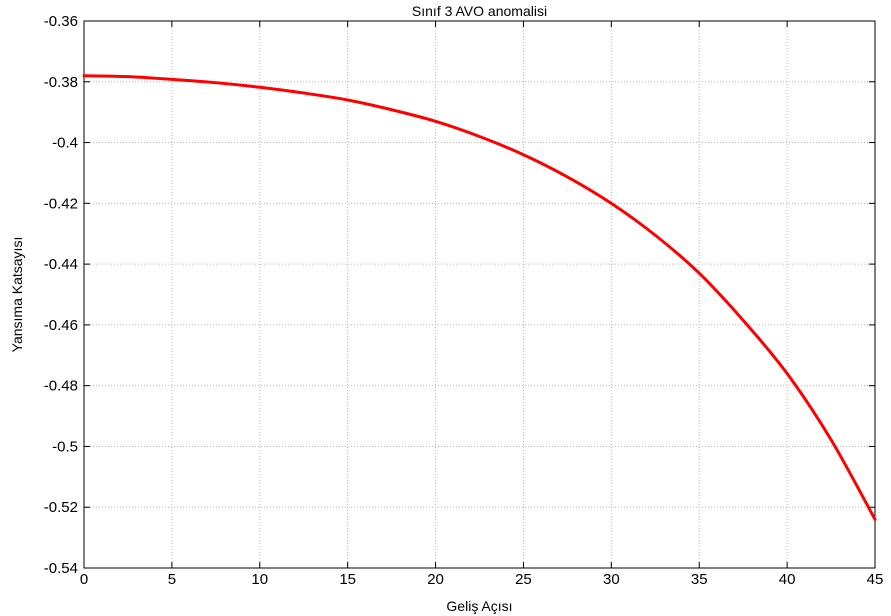  What do you see at coordinates (61, 264) in the screenshot?
I see `y-tick-label: -0.44` at bounding box center [61, 264].